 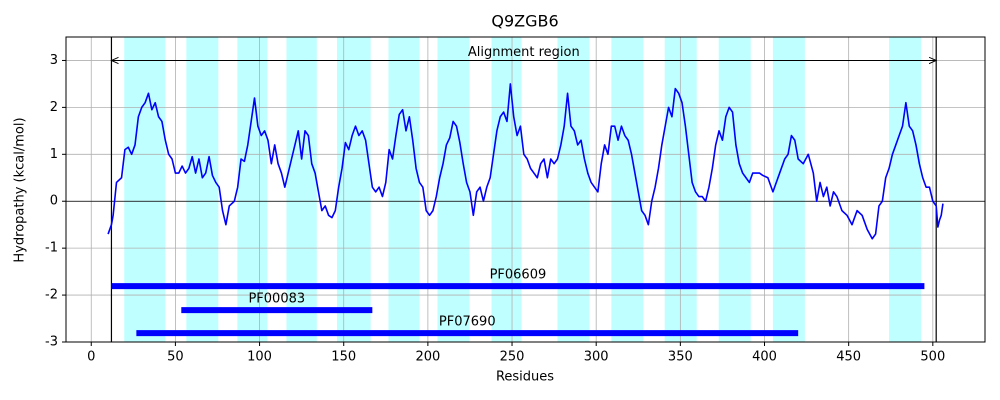 I want to click on x-tick-label: 100, so click(x=259, y=357).